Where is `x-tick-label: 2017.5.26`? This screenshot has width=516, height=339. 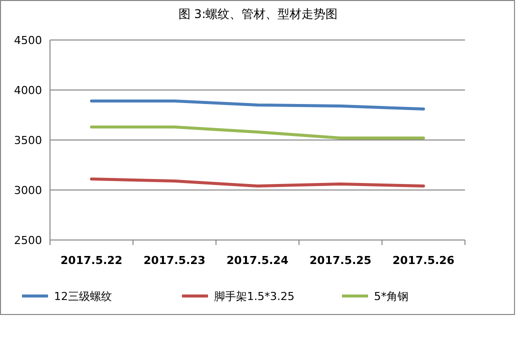
x-tick-label: 2017.5.26 is located at coordinates (423, 260).